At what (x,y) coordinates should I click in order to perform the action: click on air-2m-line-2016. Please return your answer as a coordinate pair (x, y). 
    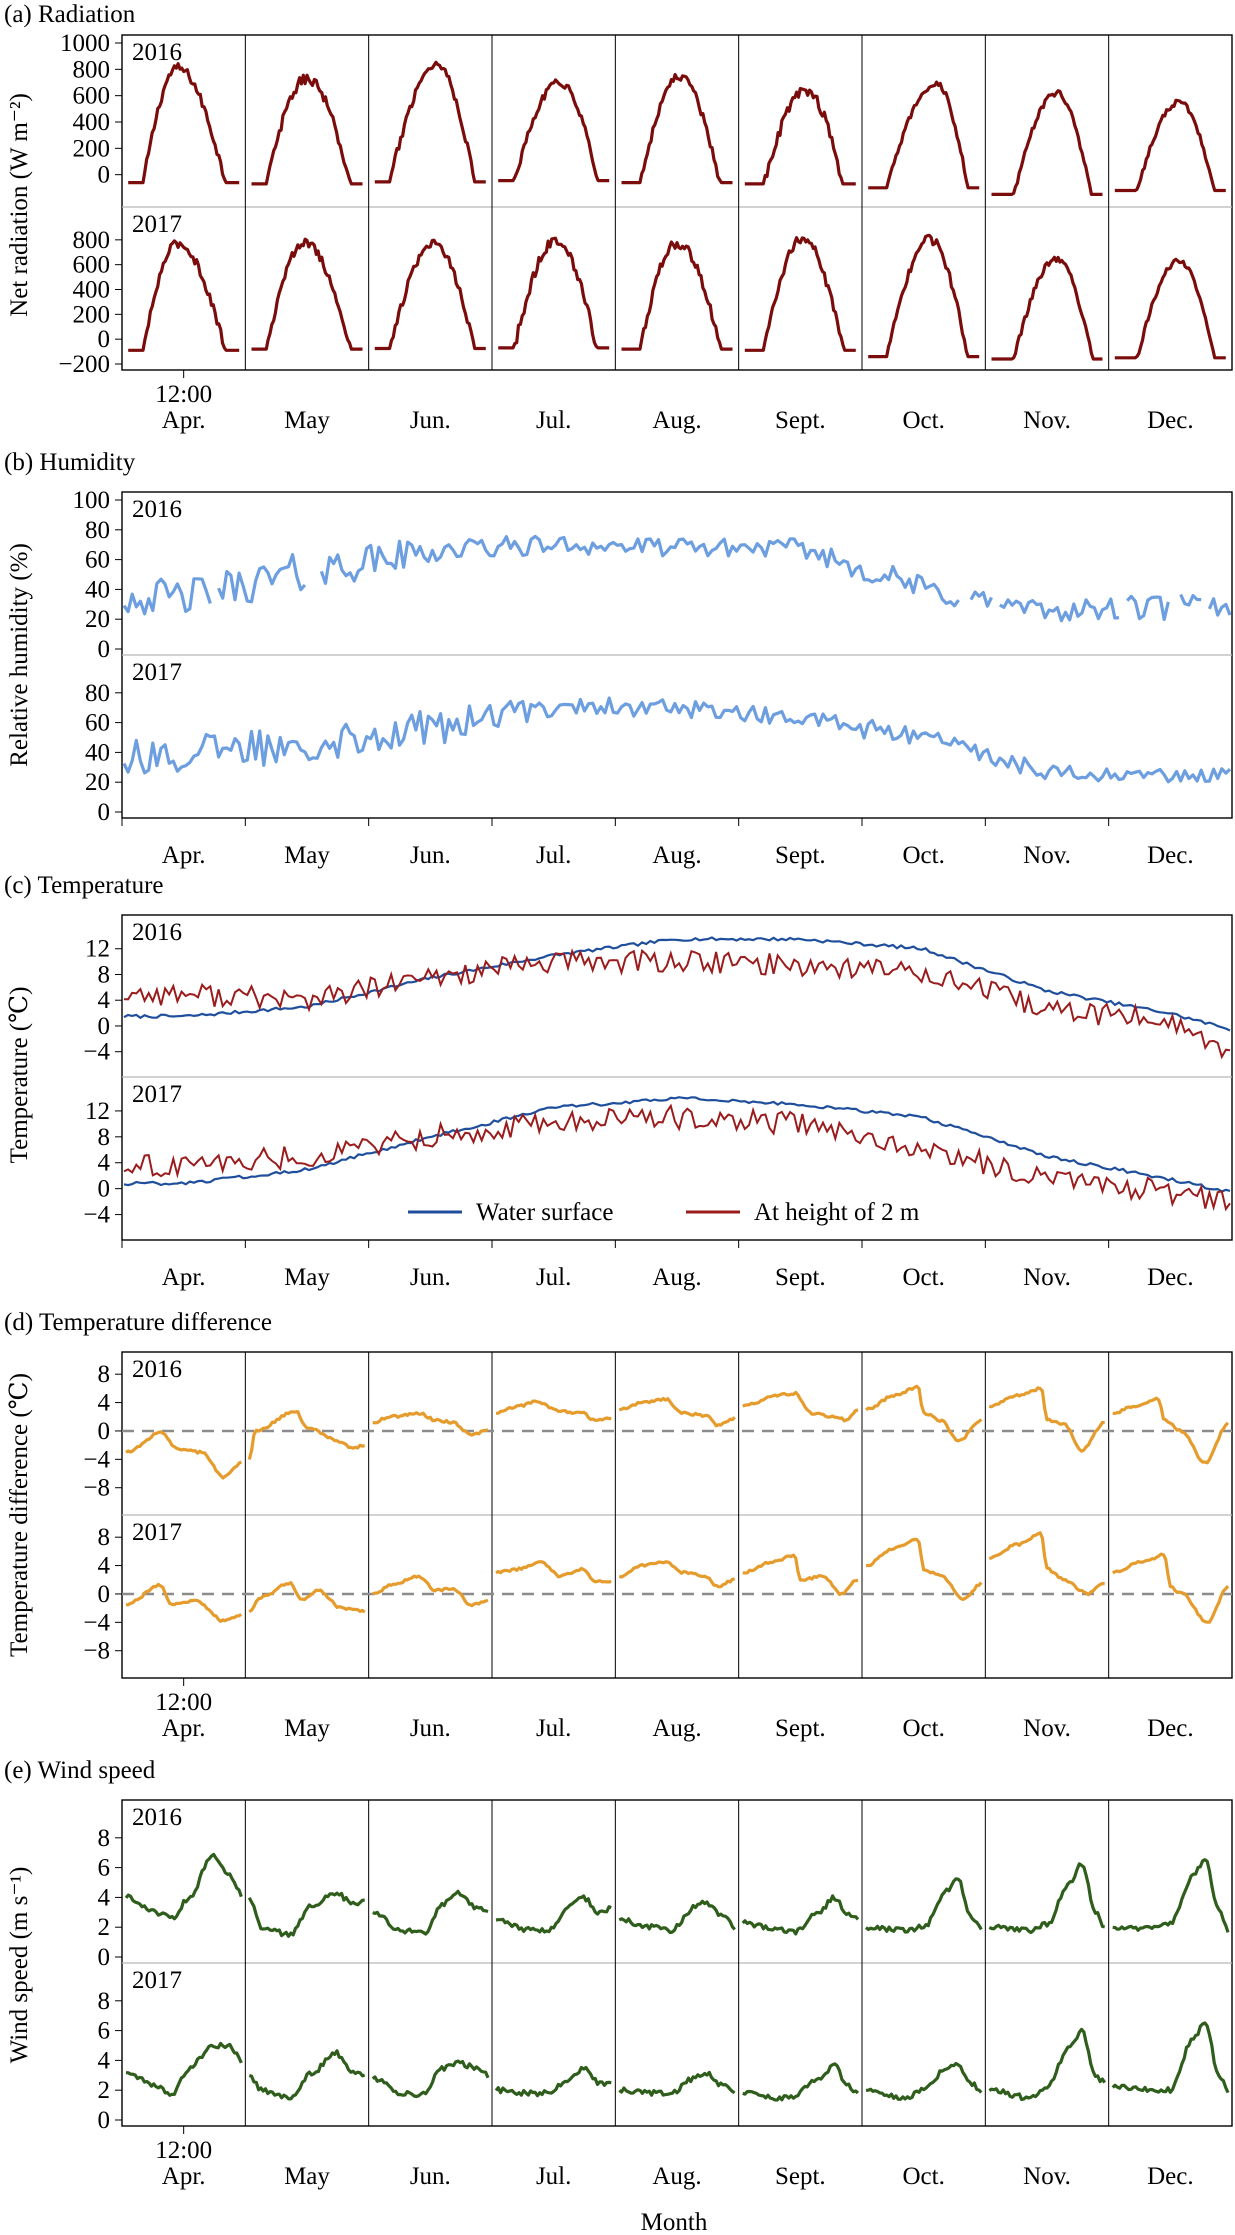
    Looking at the image, I should click on (677, 1004).